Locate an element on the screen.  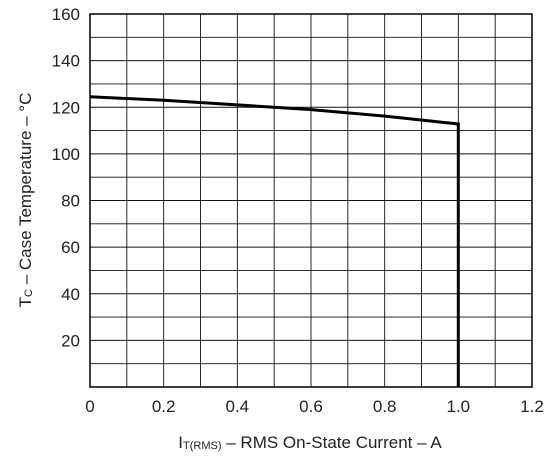
x-tick-label: 0 is located at coordinates (89, 406).